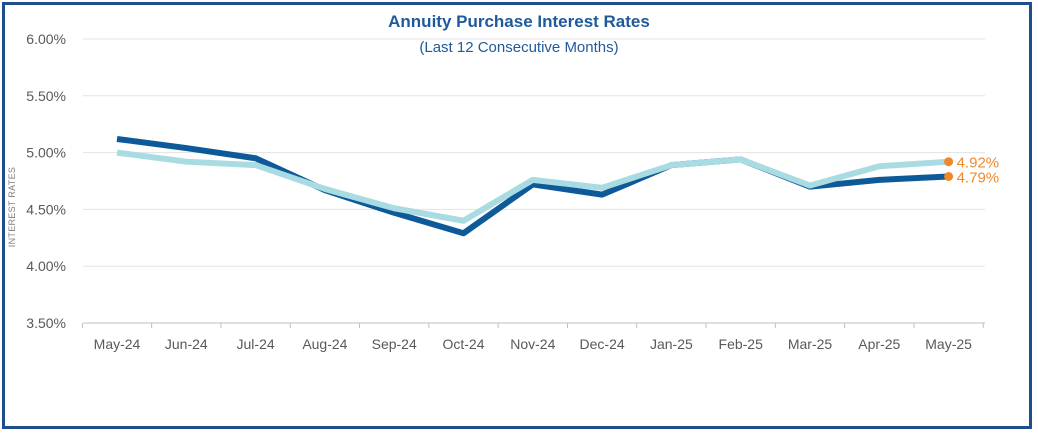  Describe the element at coordinates (463, 344) in the screenshot. I see `x-tick-label: Oct-24` at that location.